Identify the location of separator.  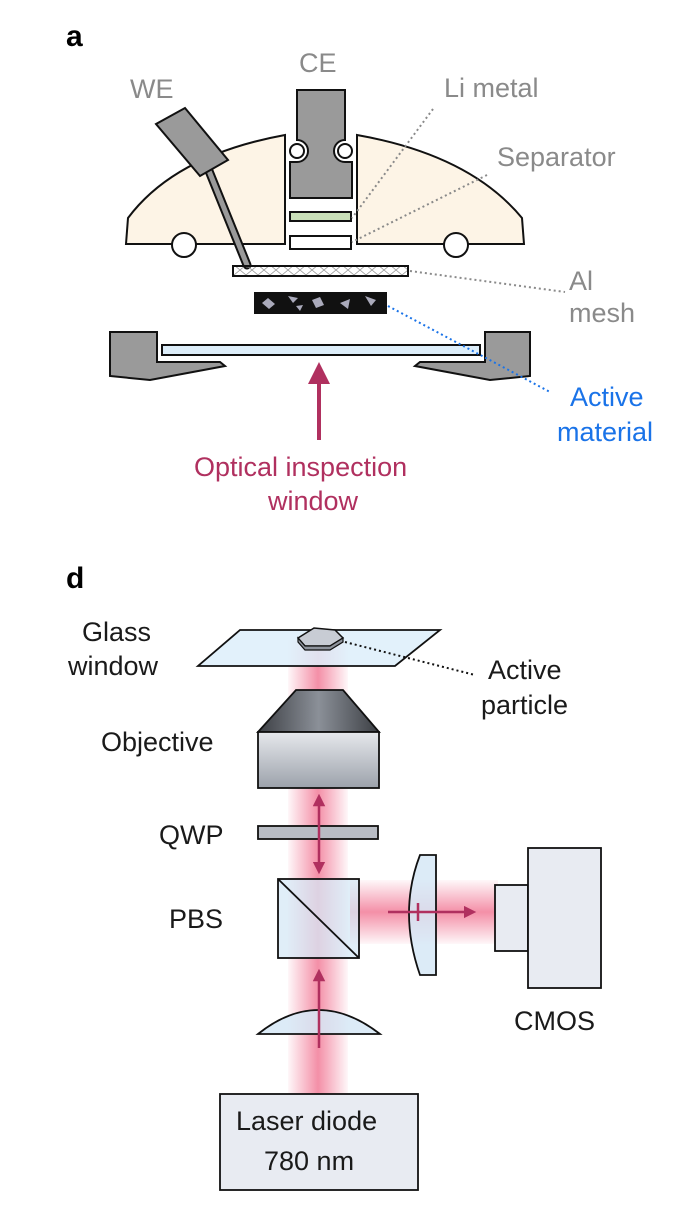
(320, 242).